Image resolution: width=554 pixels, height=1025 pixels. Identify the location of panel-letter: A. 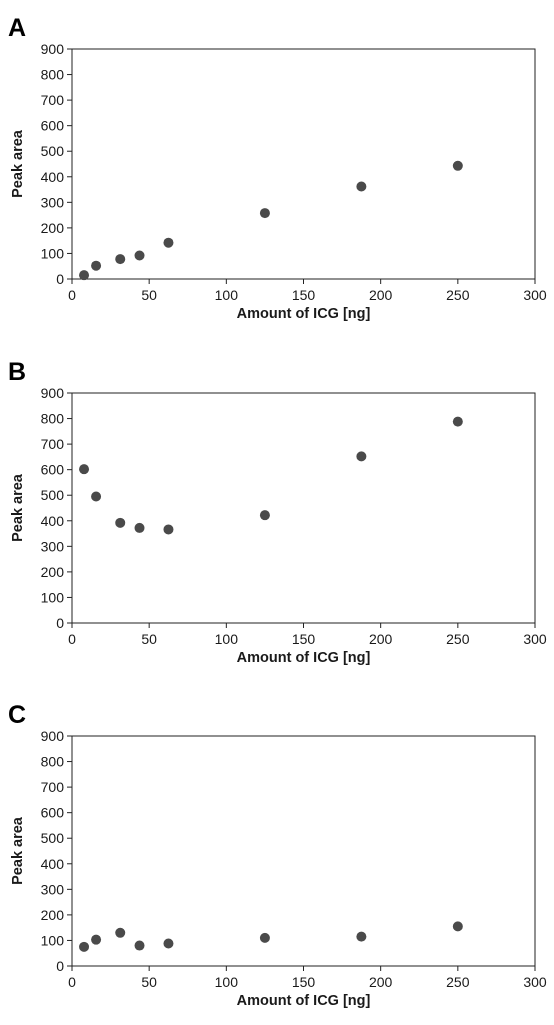
(17, 28).